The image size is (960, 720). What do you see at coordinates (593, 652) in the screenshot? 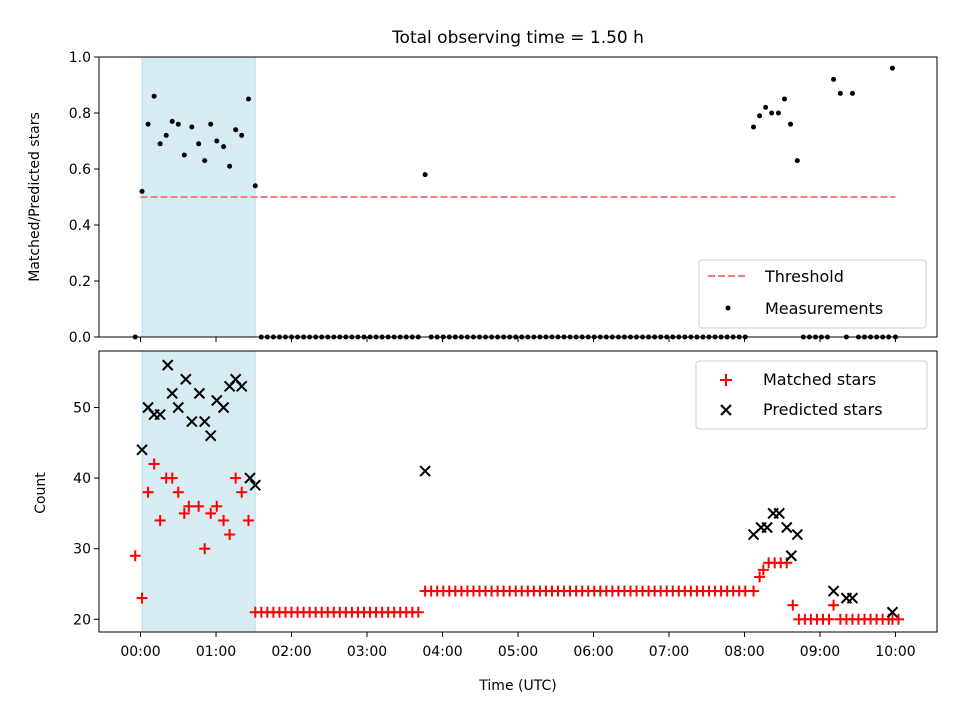
I see `x-tick-label: 06:00` at bounding box center [593, 652].